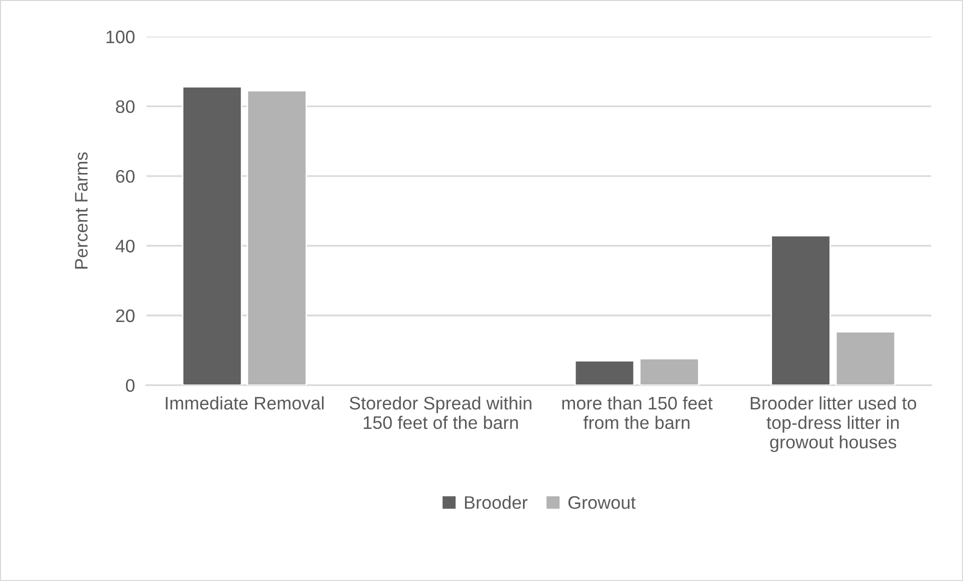 Image resolution: width=963 pixels, height=581 pixels. I want to click on y-tick-label: 60, so click(125, 176).